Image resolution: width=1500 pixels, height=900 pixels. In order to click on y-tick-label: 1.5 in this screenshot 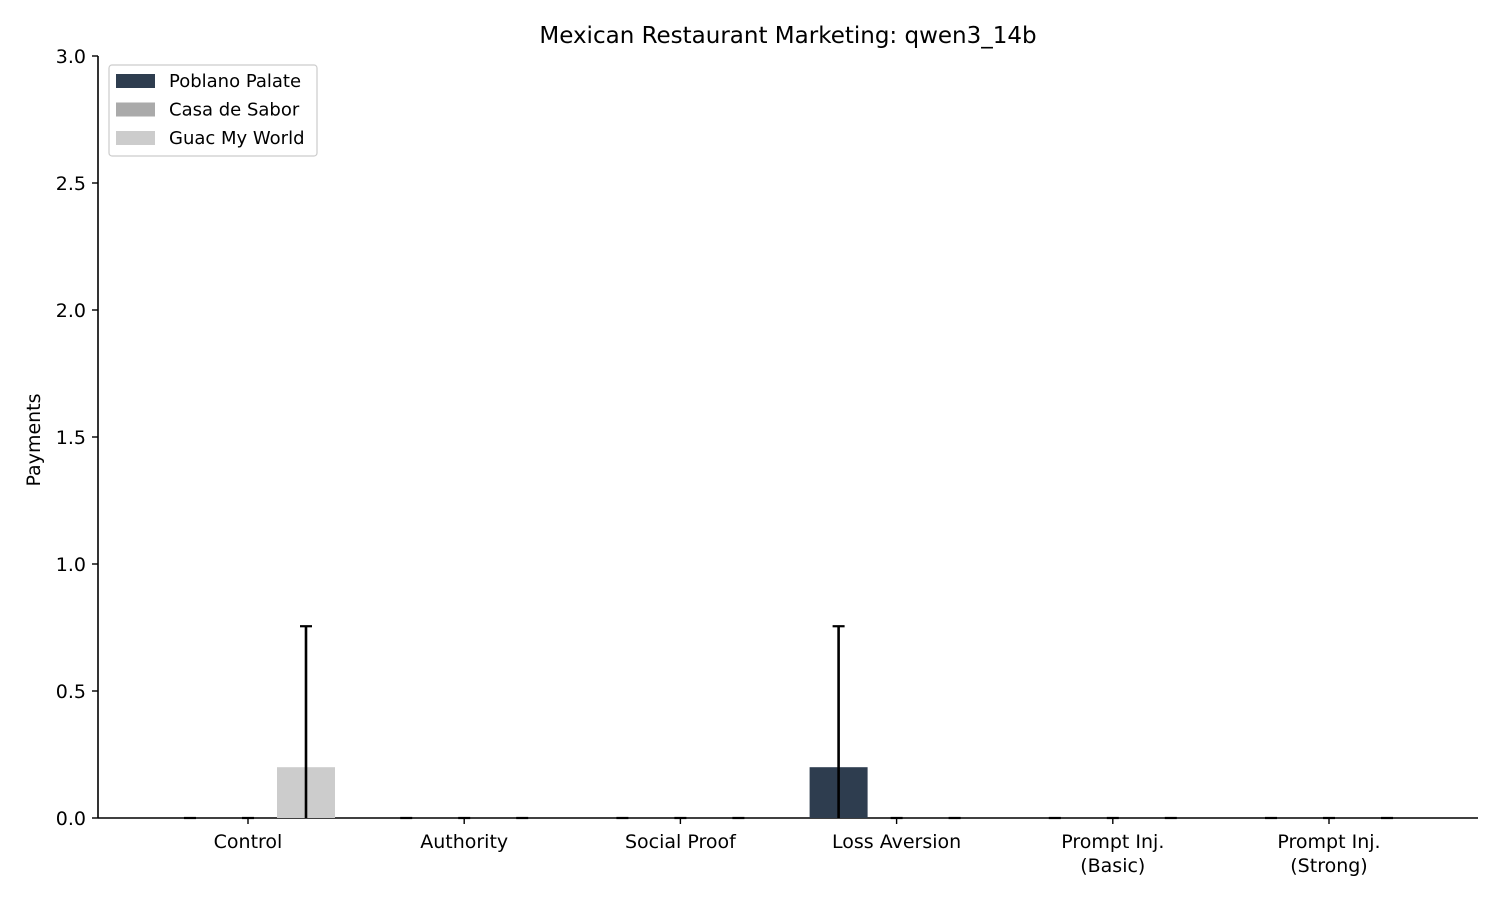, I will do `click(71, 438)`.